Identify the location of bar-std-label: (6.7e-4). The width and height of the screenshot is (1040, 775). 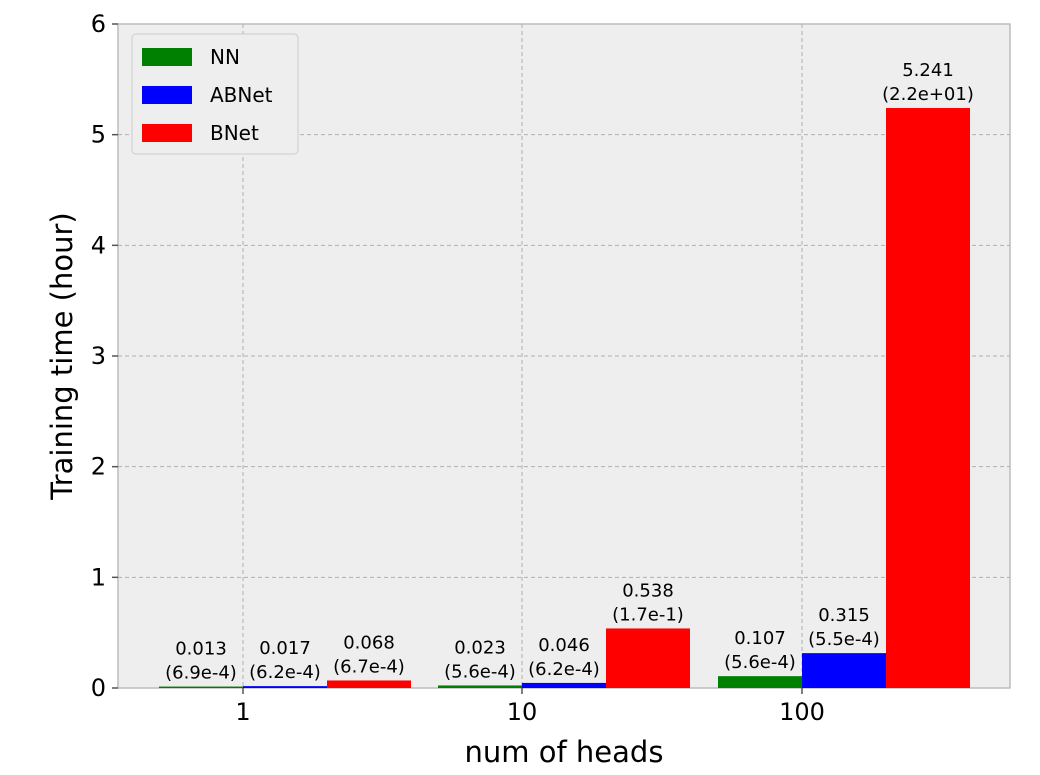
(369, 666).